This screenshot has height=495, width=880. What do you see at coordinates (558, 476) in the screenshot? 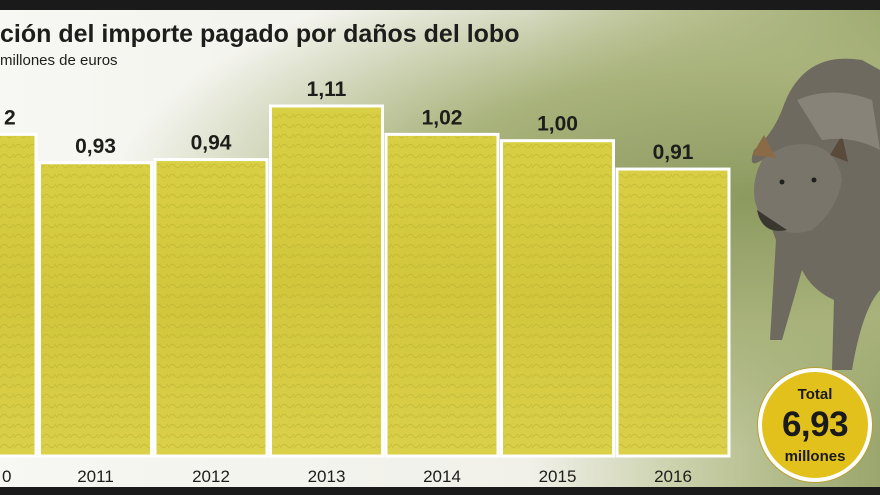
I see `tick-label-2015: 2015` at bounding box center [558, 476].